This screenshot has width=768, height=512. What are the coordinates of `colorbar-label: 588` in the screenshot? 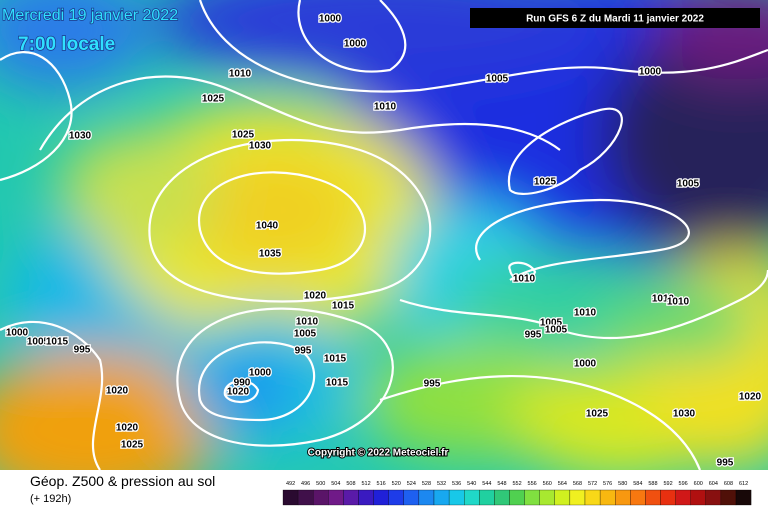 It's located at (652, 484).